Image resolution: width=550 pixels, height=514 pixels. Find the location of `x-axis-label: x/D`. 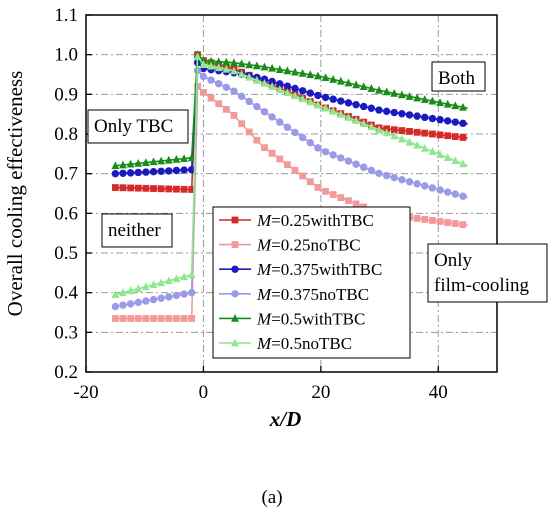

x-axis-label: x/D is located at coordinates (285, 419).